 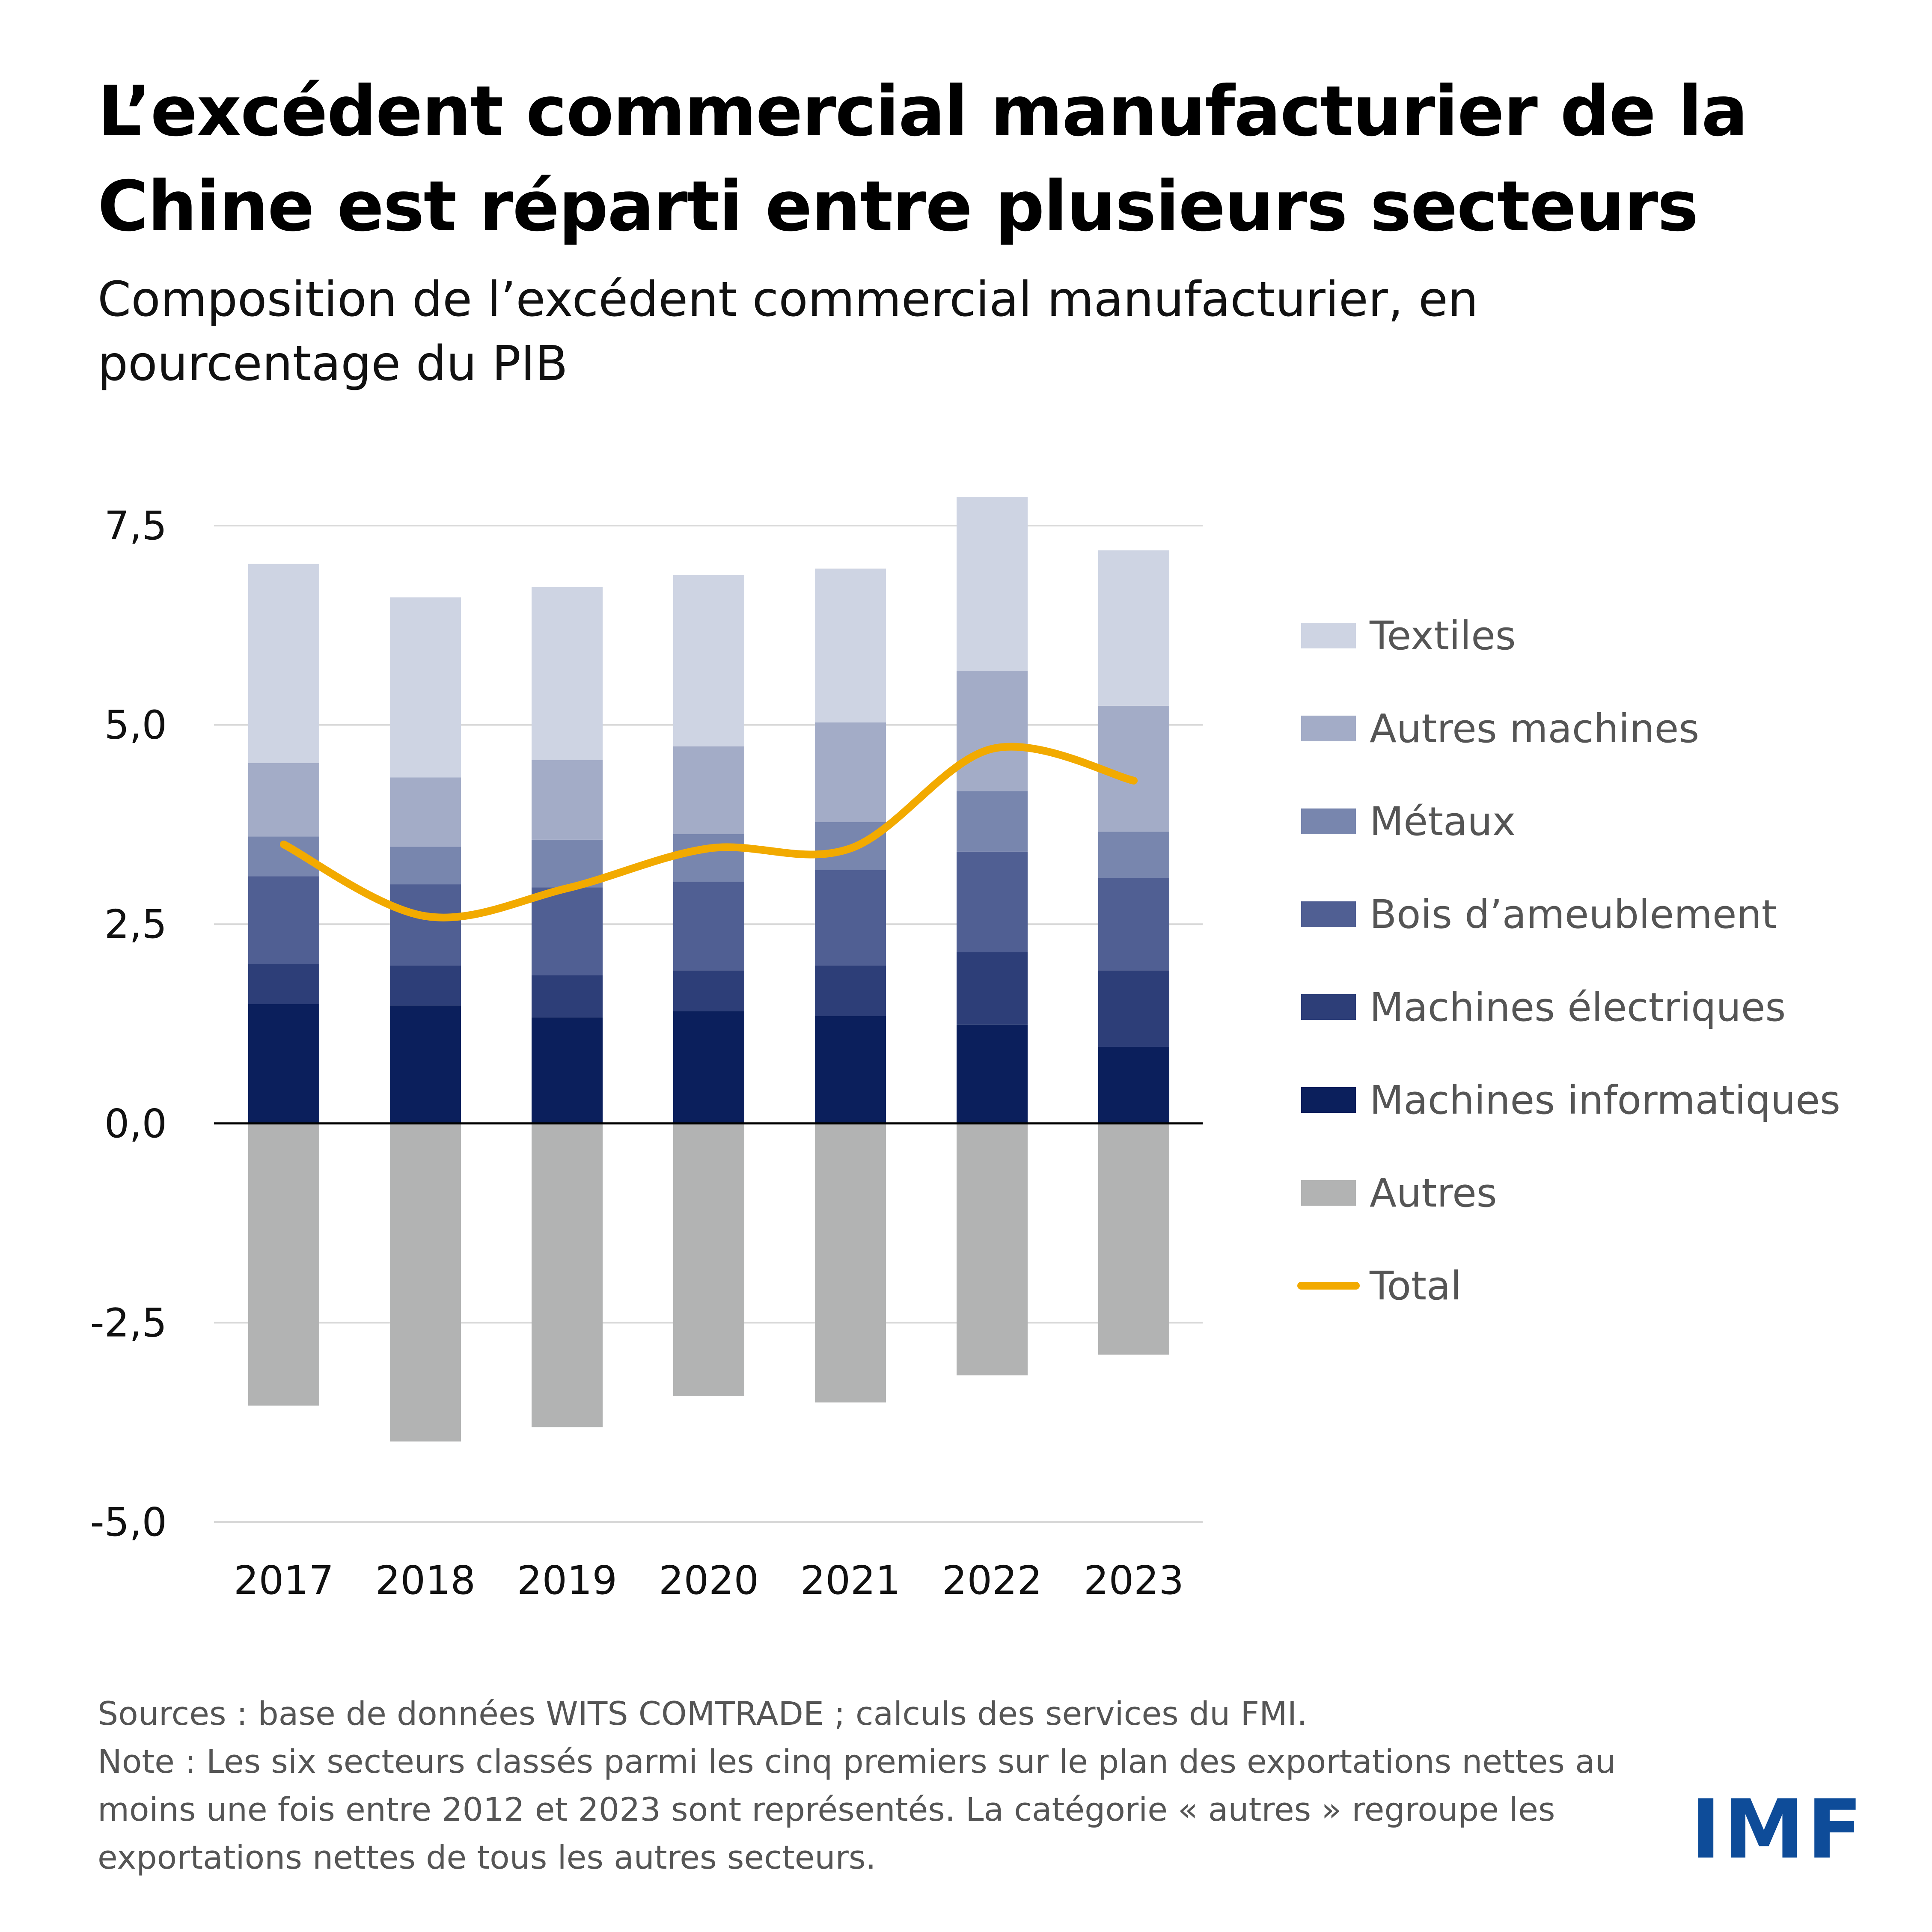 I want to click on y-tick-label: 2,5, so click(x=135, y=924).